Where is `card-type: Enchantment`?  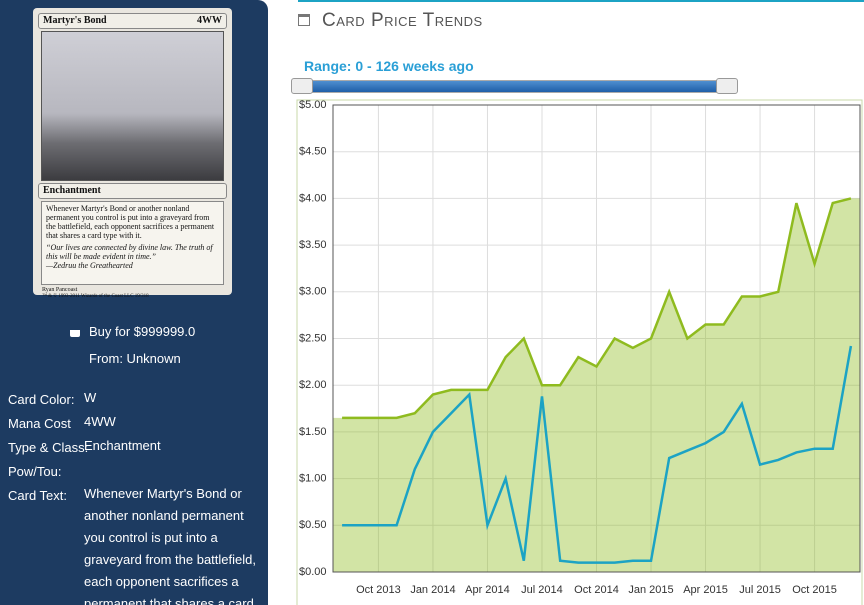
card-type: Enchantment is located at coordinates (72, 190).